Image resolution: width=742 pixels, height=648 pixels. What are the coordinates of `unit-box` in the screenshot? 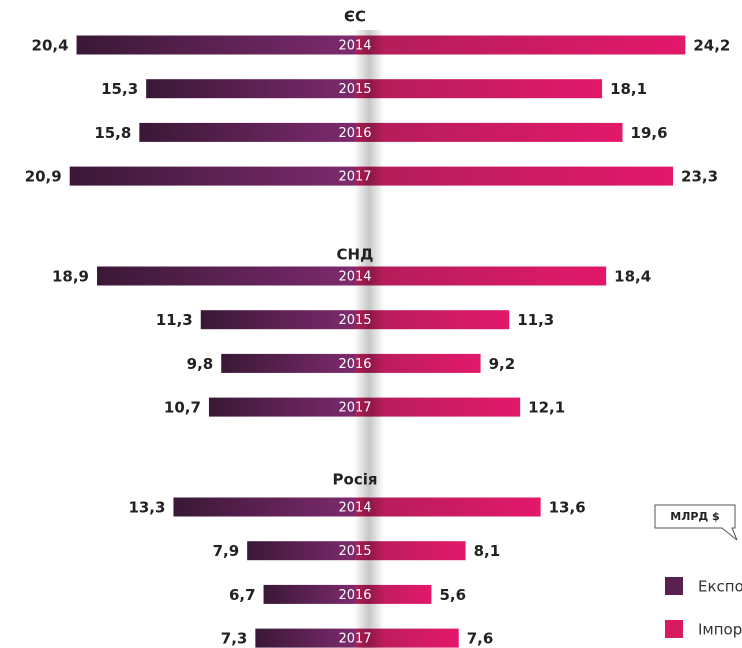 It's located at (696, 522).